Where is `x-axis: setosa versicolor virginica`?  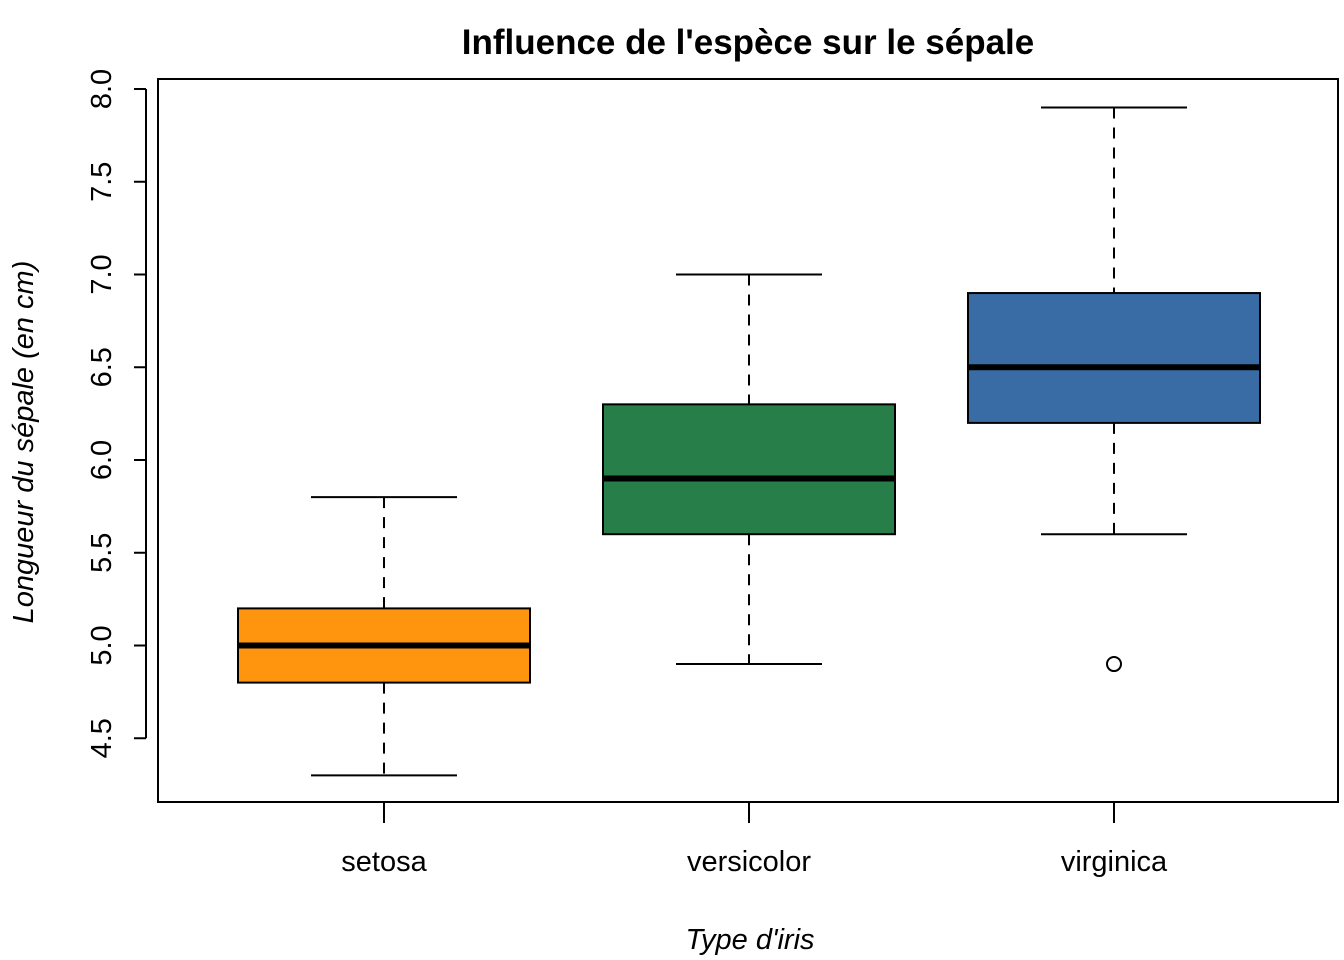
x-axis: setosa versicolor virginica is located at coordinates (754, 839).